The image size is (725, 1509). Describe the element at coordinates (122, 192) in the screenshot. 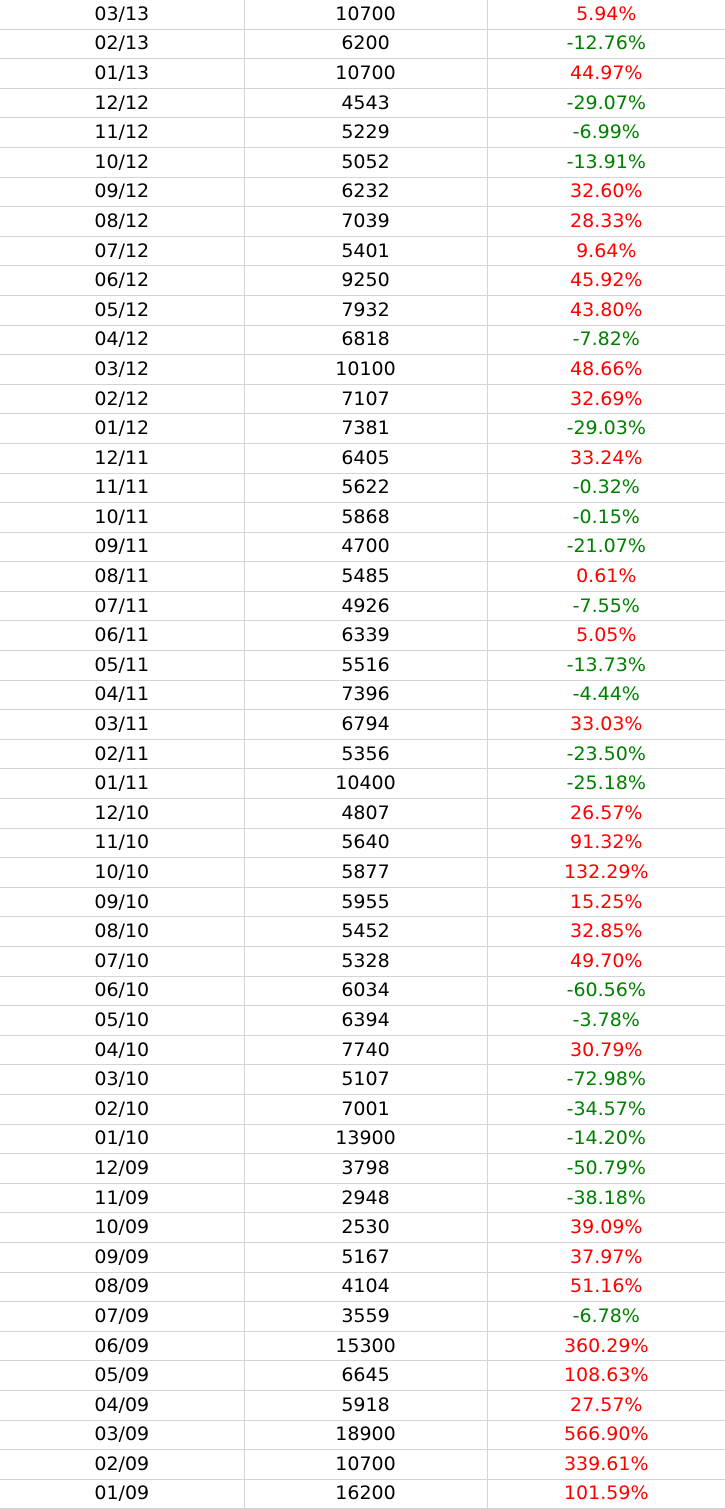

I see `month-cell: 09/12` at that location.